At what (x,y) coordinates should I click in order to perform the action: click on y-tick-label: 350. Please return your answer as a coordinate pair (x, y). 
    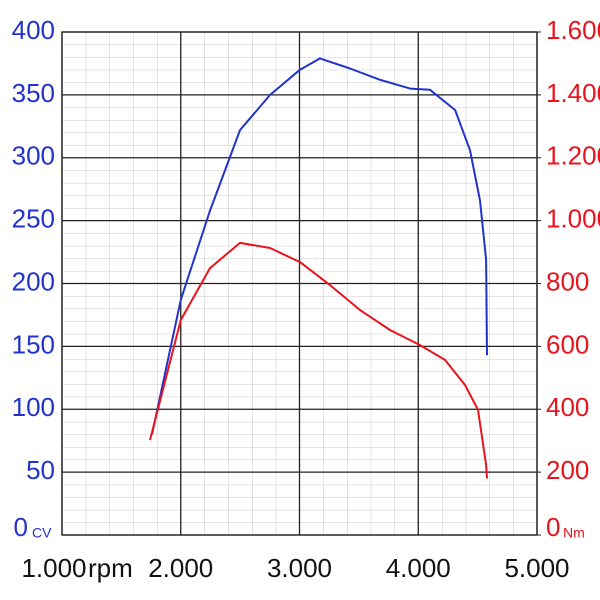
    Looking at the image, I should click on (33, 93).